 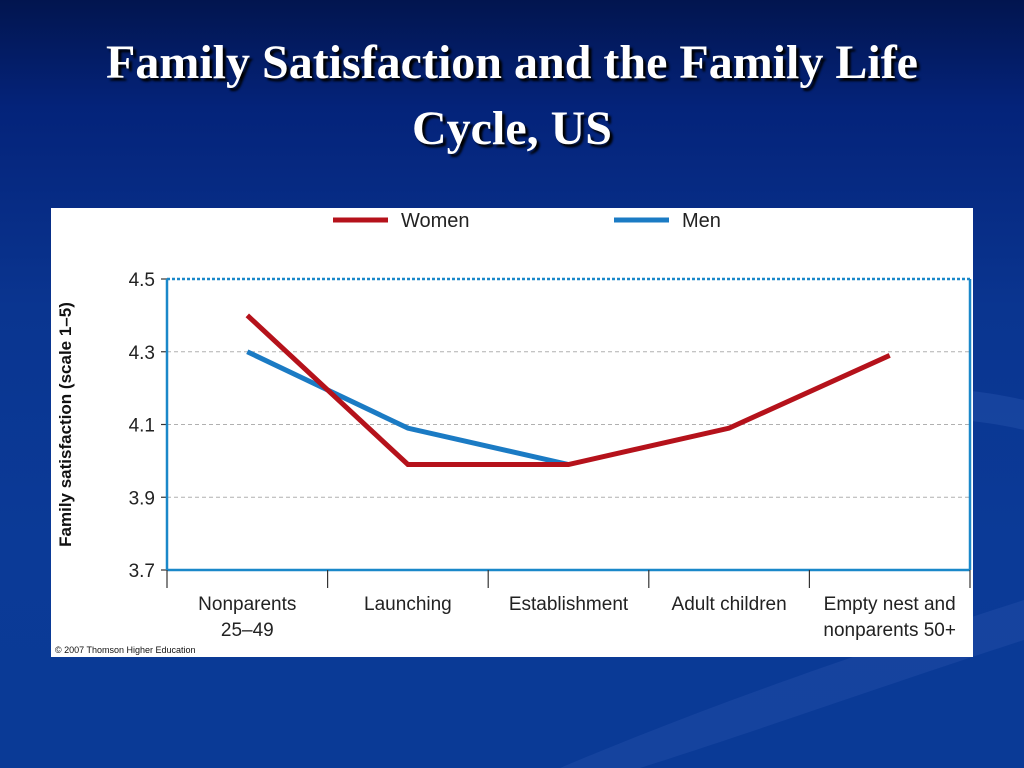 What do you see at coordinates (435, 221) in the screenshot?
I see `legend-label-women: Women` at bounding box center [435, 221].